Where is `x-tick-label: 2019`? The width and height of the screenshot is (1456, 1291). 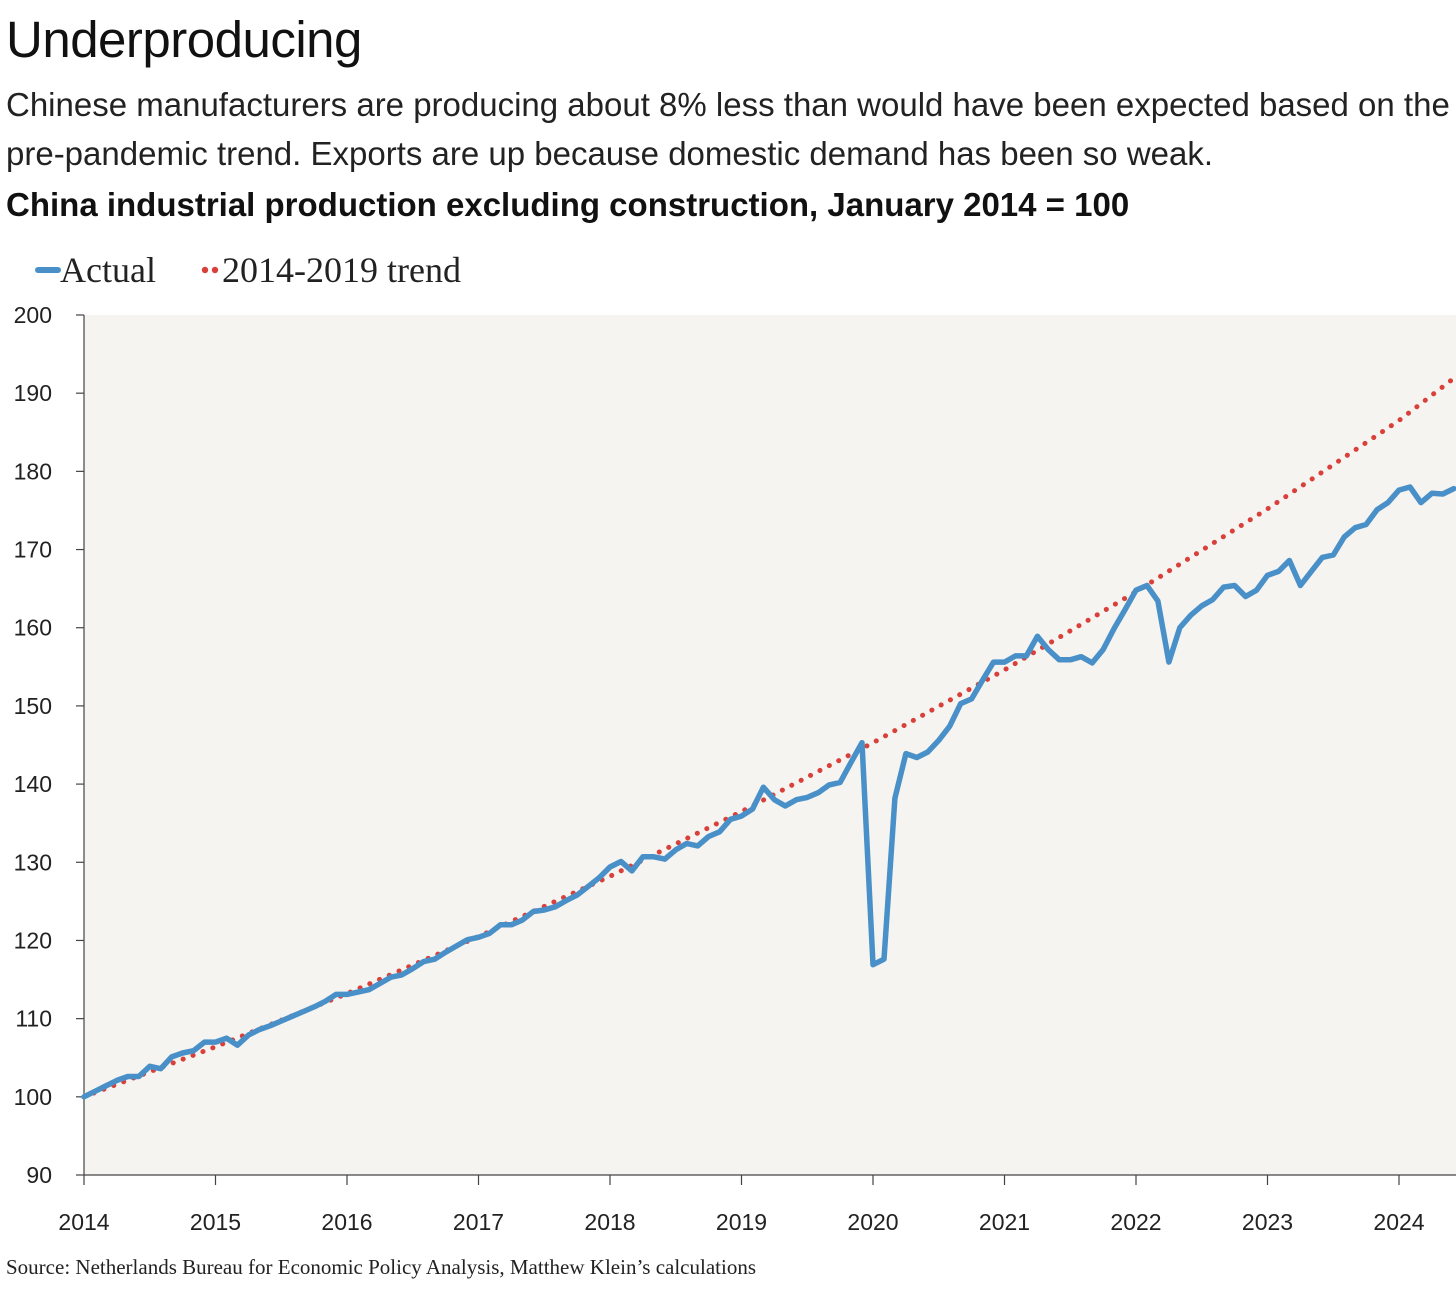 x-tick-label: 2019 is located at coordinates (741, 1222).